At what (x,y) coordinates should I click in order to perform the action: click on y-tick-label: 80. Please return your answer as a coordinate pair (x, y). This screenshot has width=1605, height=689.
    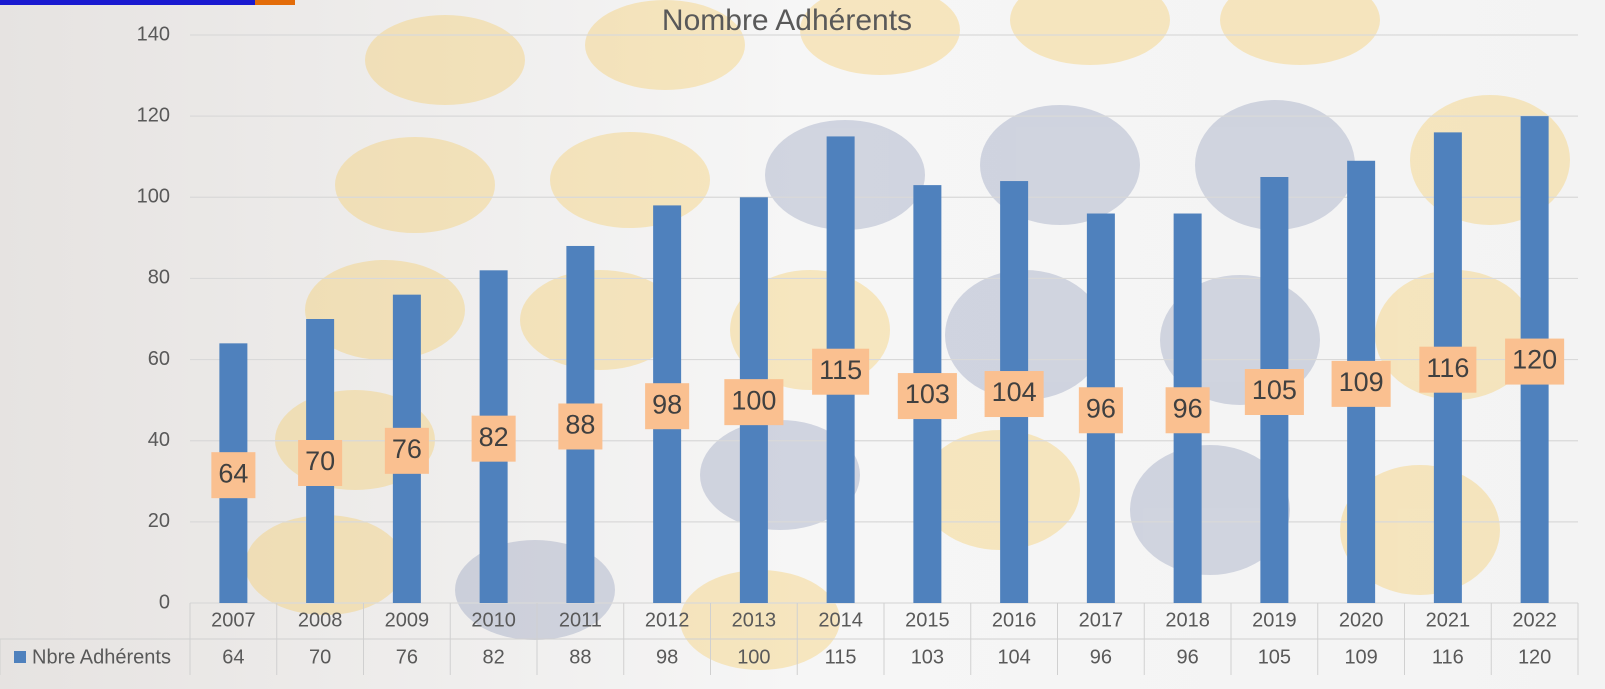
    Looking at the image, I should click on (159, 278).